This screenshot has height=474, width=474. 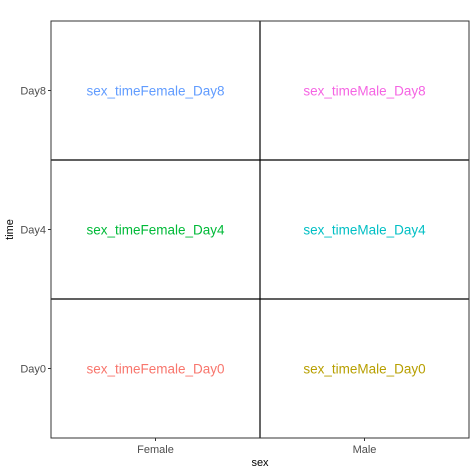 I want to click on y-tick-label: Day0, so click(x=33, y=370).